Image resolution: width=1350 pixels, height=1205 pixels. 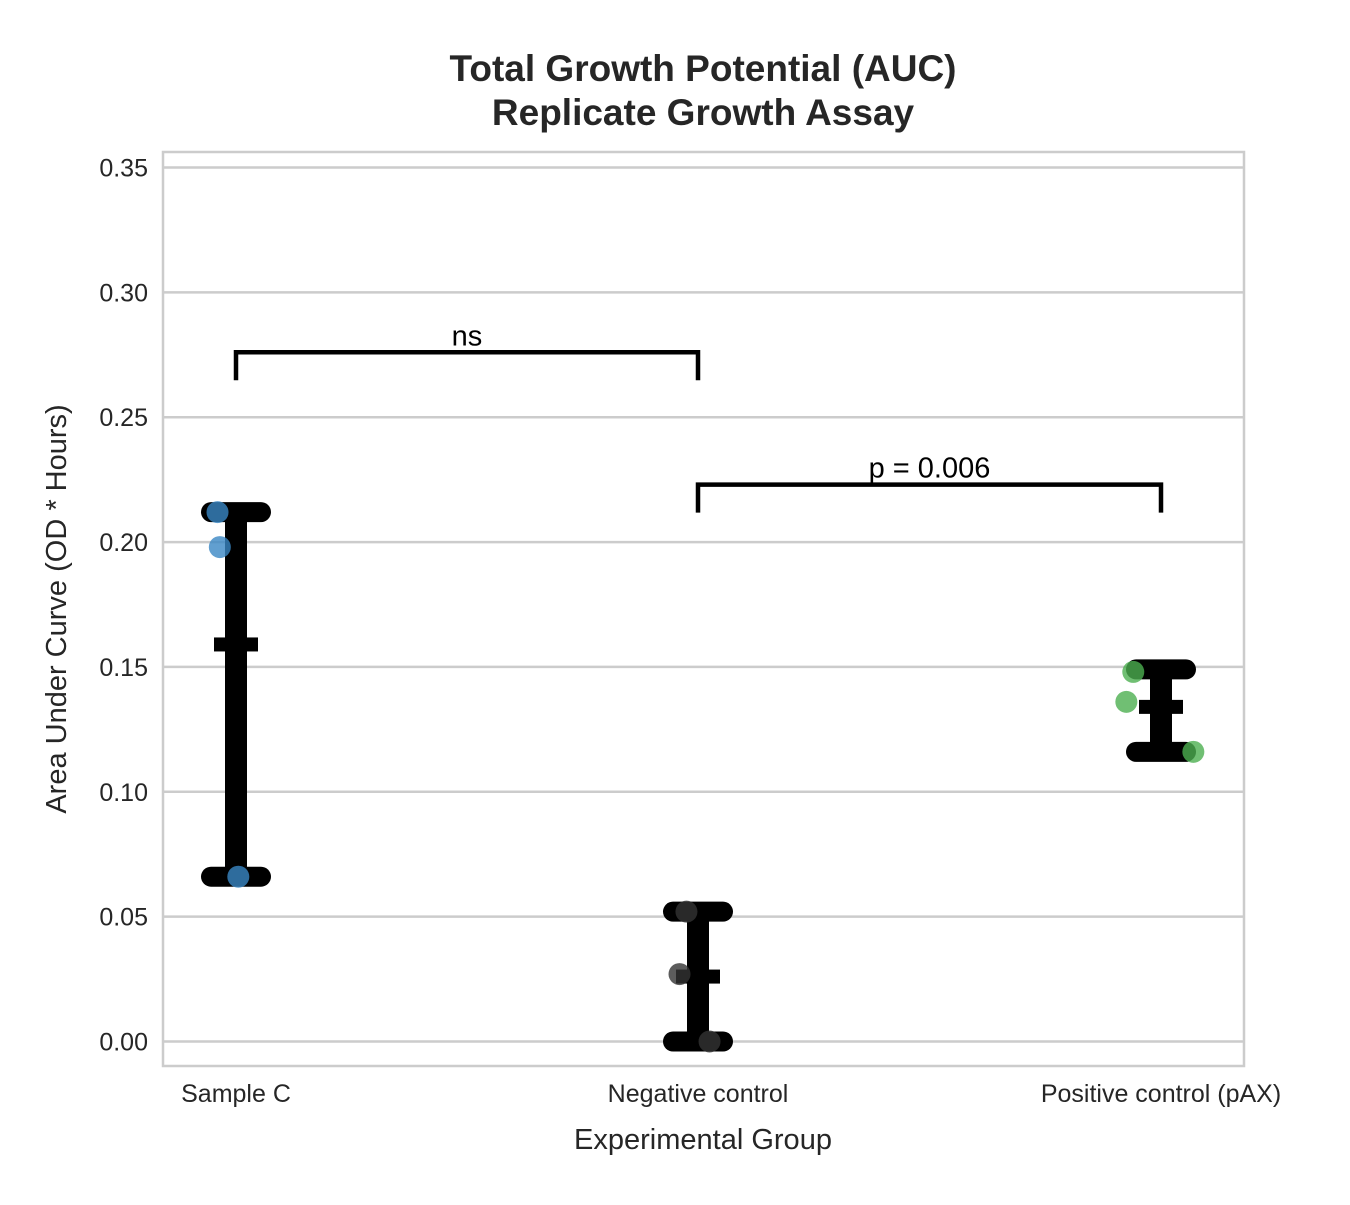 What do you see at coordinates (236, 1094) in the screenshot?
I see `x-tick-label: Sample C` at bounding box center [236, 1094].